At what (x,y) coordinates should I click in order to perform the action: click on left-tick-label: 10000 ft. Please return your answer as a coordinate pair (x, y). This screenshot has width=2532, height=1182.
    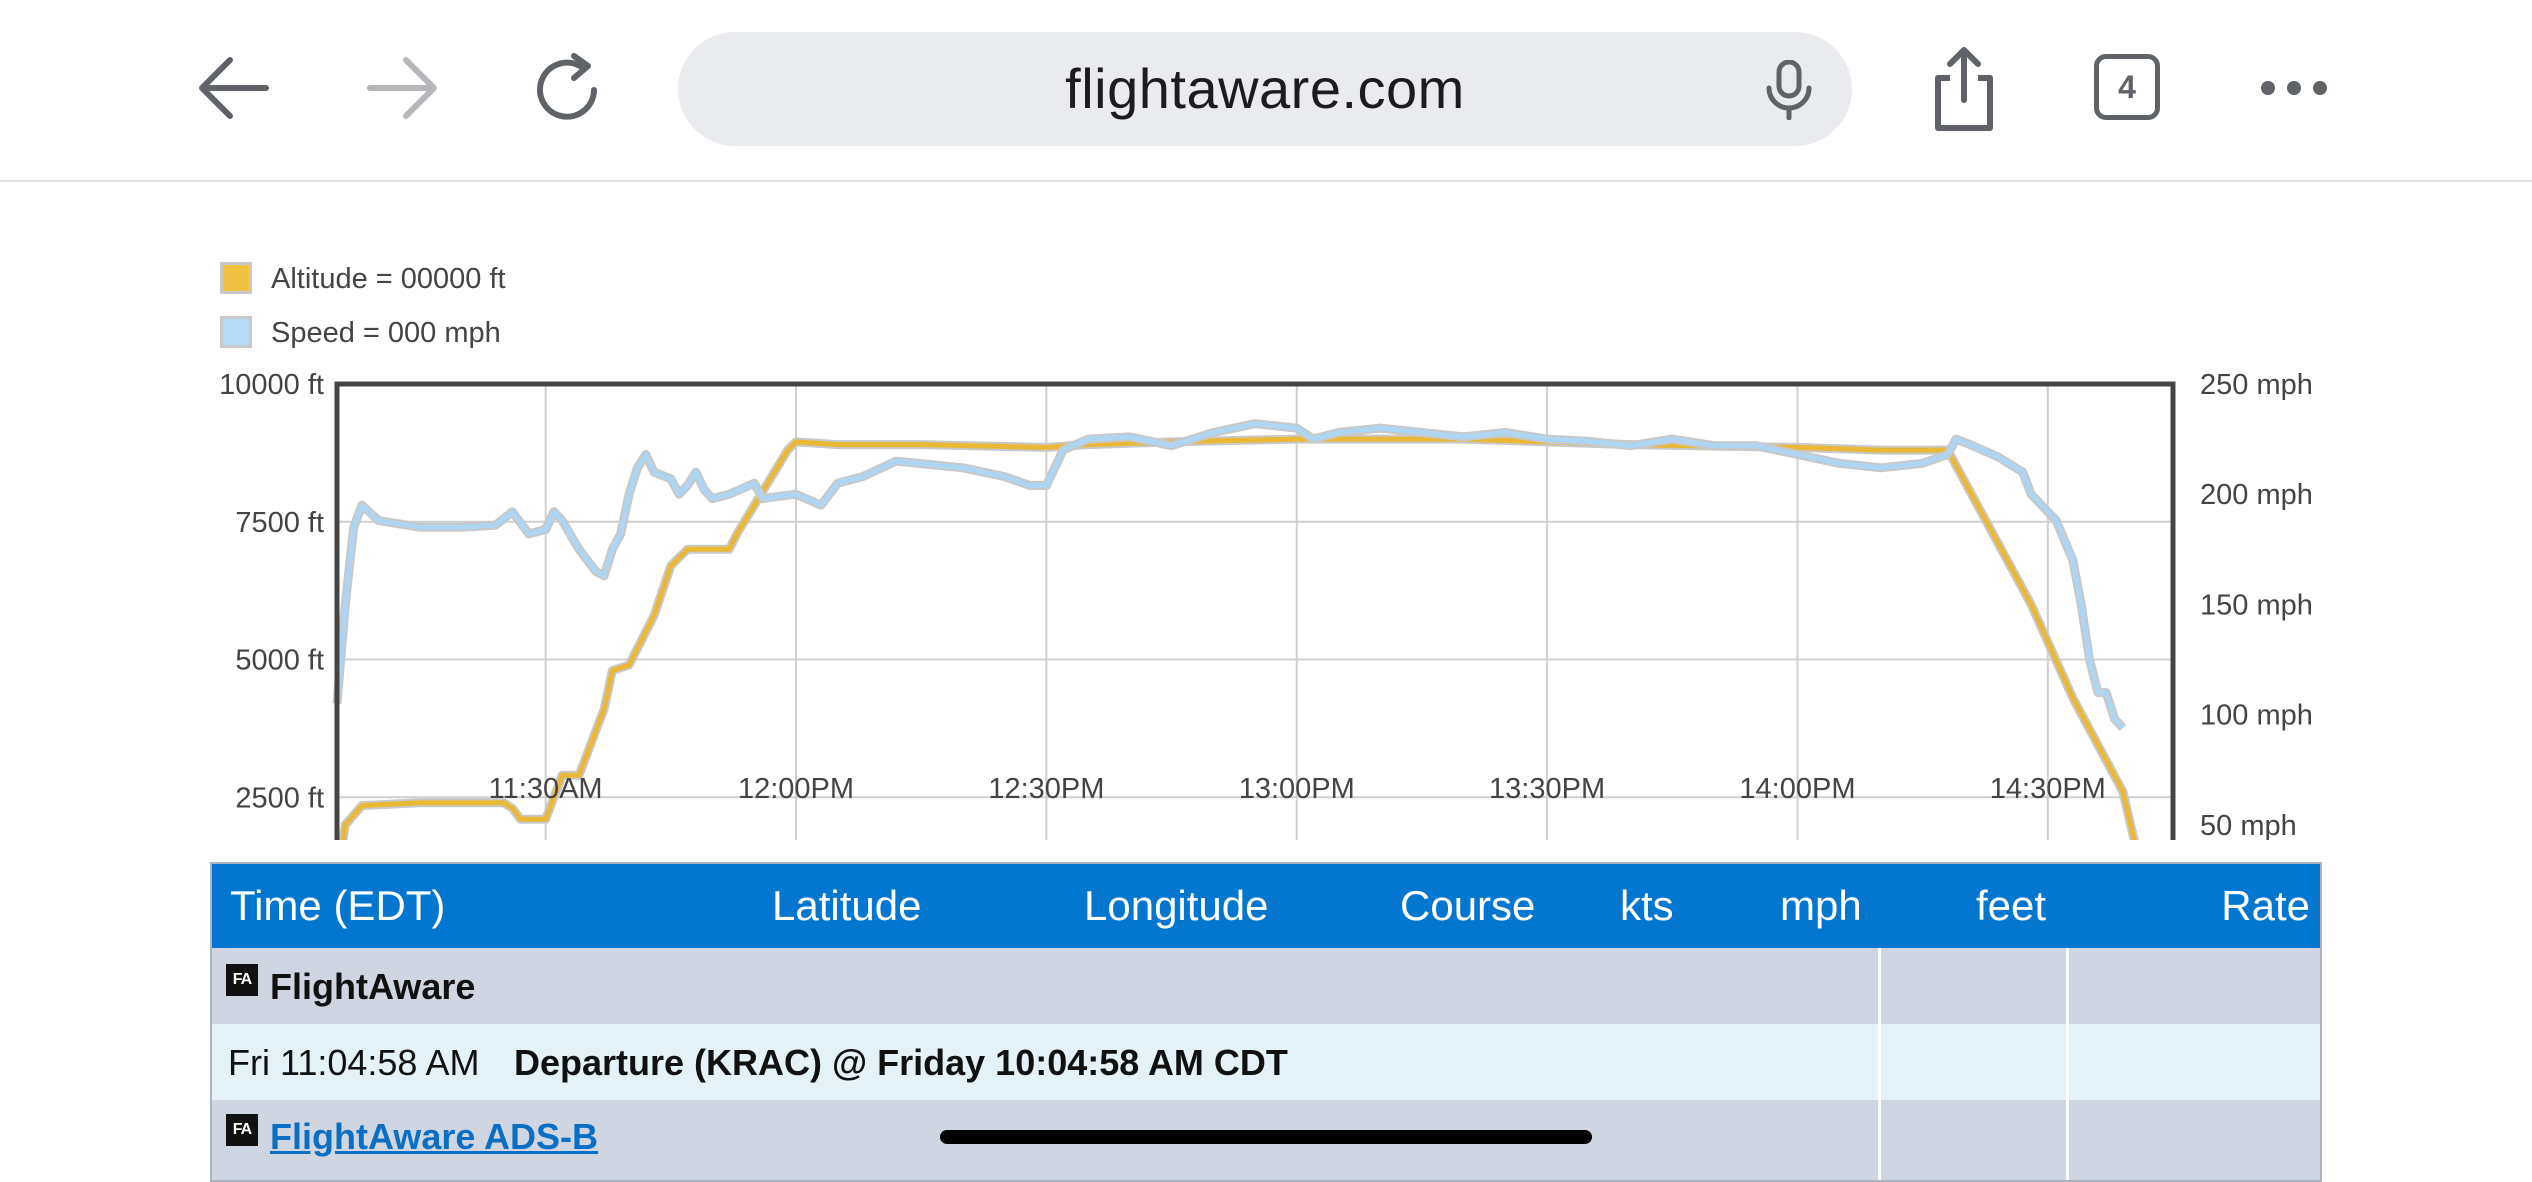
    Looking at the image, I should click on (271, 385).